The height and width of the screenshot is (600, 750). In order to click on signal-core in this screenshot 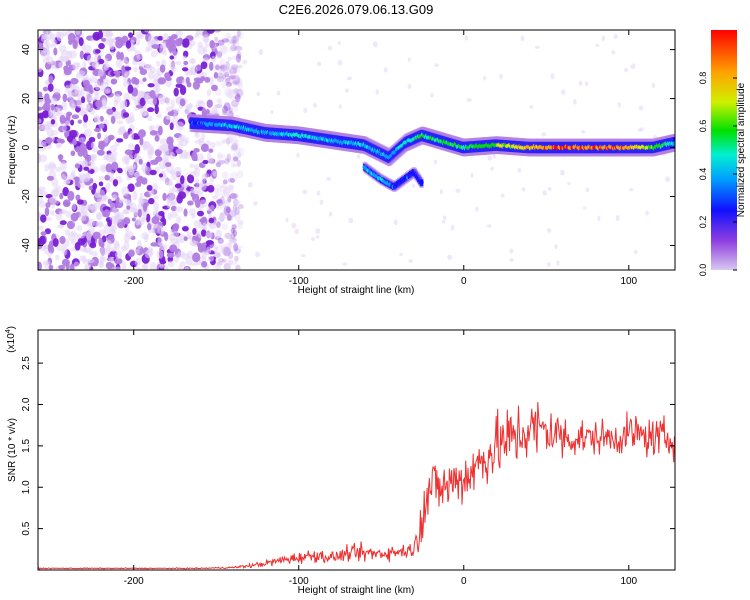, I will do `click(421, 182)`.